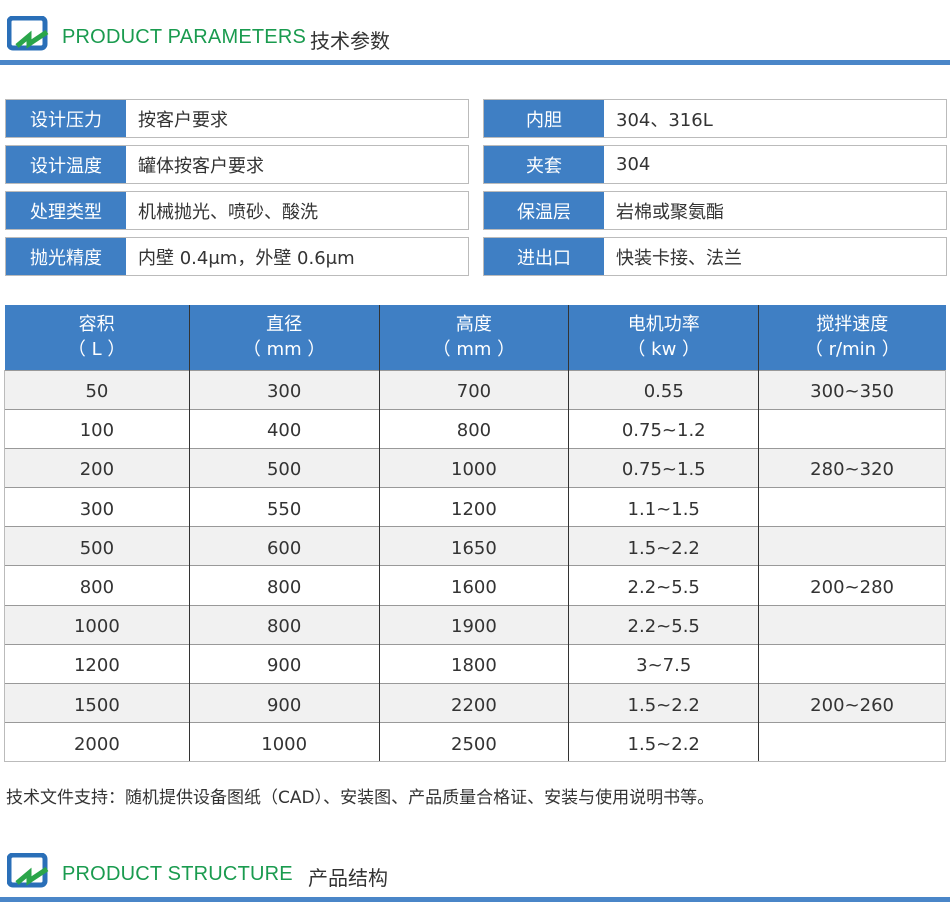 The height and width of the screenshot is (902, 950). What do you see at coordinates (284, 325) in the screenshot?
I see `header-label: 直径` at bounding box center [284, 325].